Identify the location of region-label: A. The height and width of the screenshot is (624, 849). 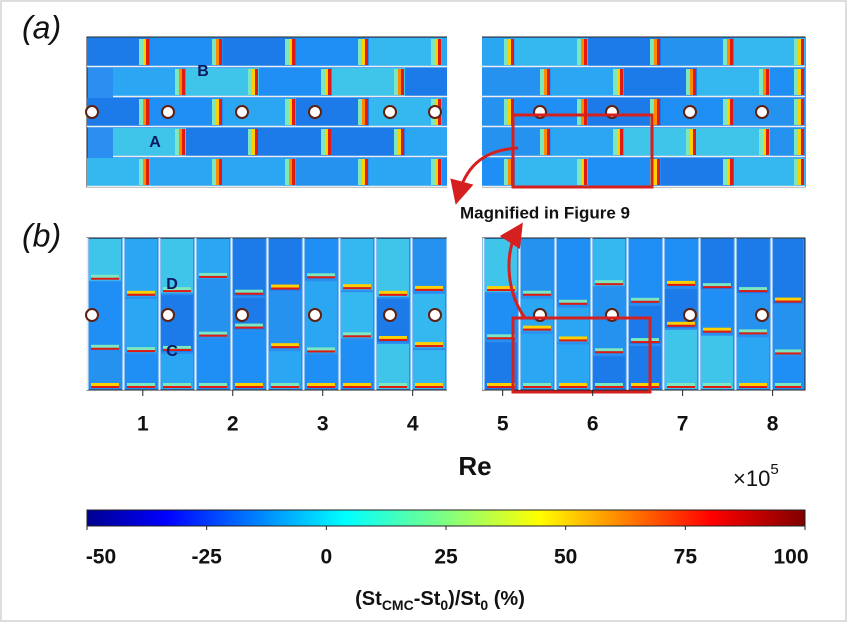
(155, 142).